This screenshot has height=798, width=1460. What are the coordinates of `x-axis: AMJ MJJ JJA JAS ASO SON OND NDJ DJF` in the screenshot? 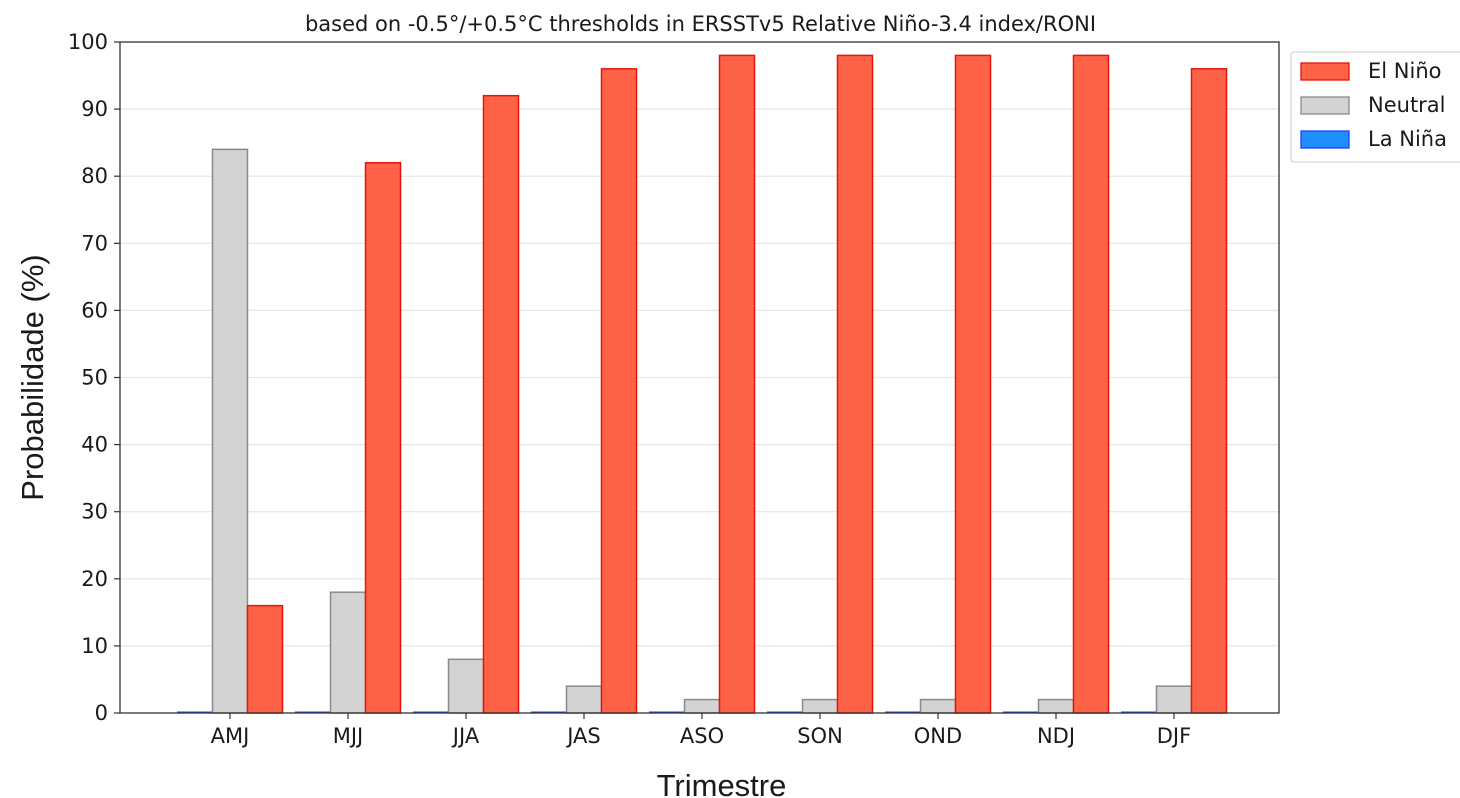 It's located at (701, 730).